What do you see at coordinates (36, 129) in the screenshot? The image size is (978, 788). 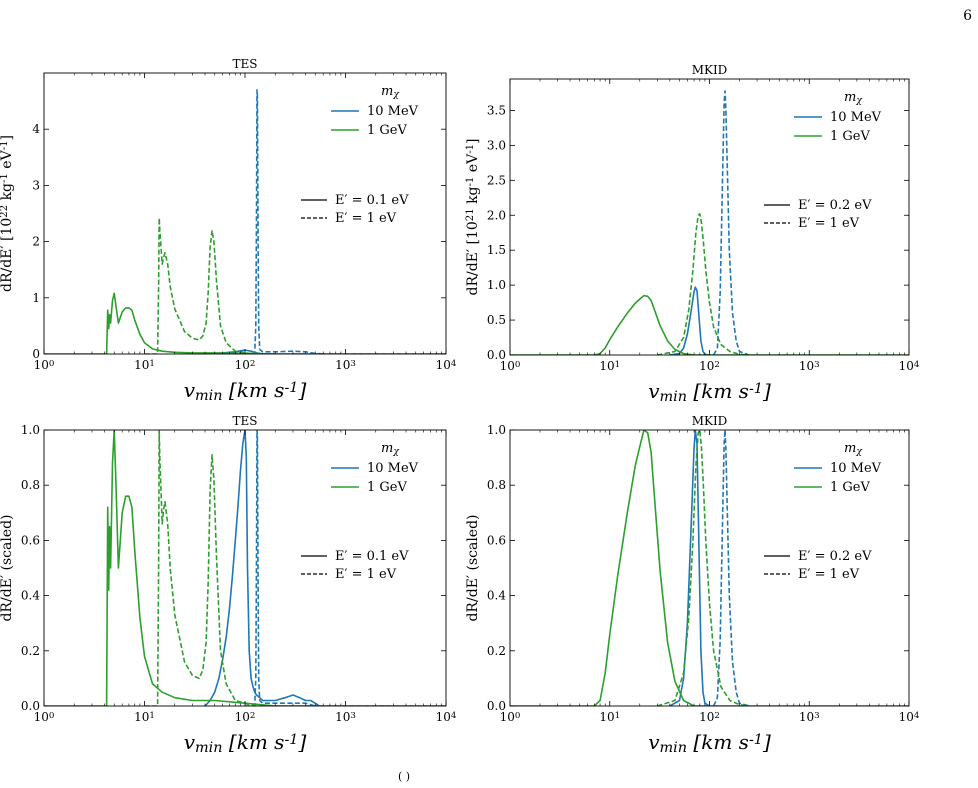 I see `y-tick-label: 4` at bounding box center [36, 129].